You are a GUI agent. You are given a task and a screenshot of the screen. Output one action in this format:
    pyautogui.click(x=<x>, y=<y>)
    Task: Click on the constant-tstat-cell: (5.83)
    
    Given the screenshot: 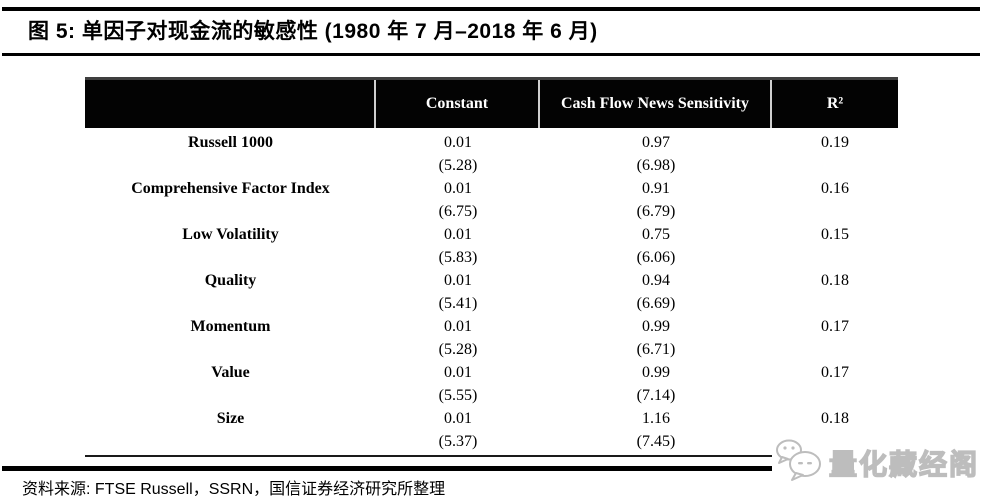 What is the action you would take?
    pyautogui.click(x=458, y=257)
    